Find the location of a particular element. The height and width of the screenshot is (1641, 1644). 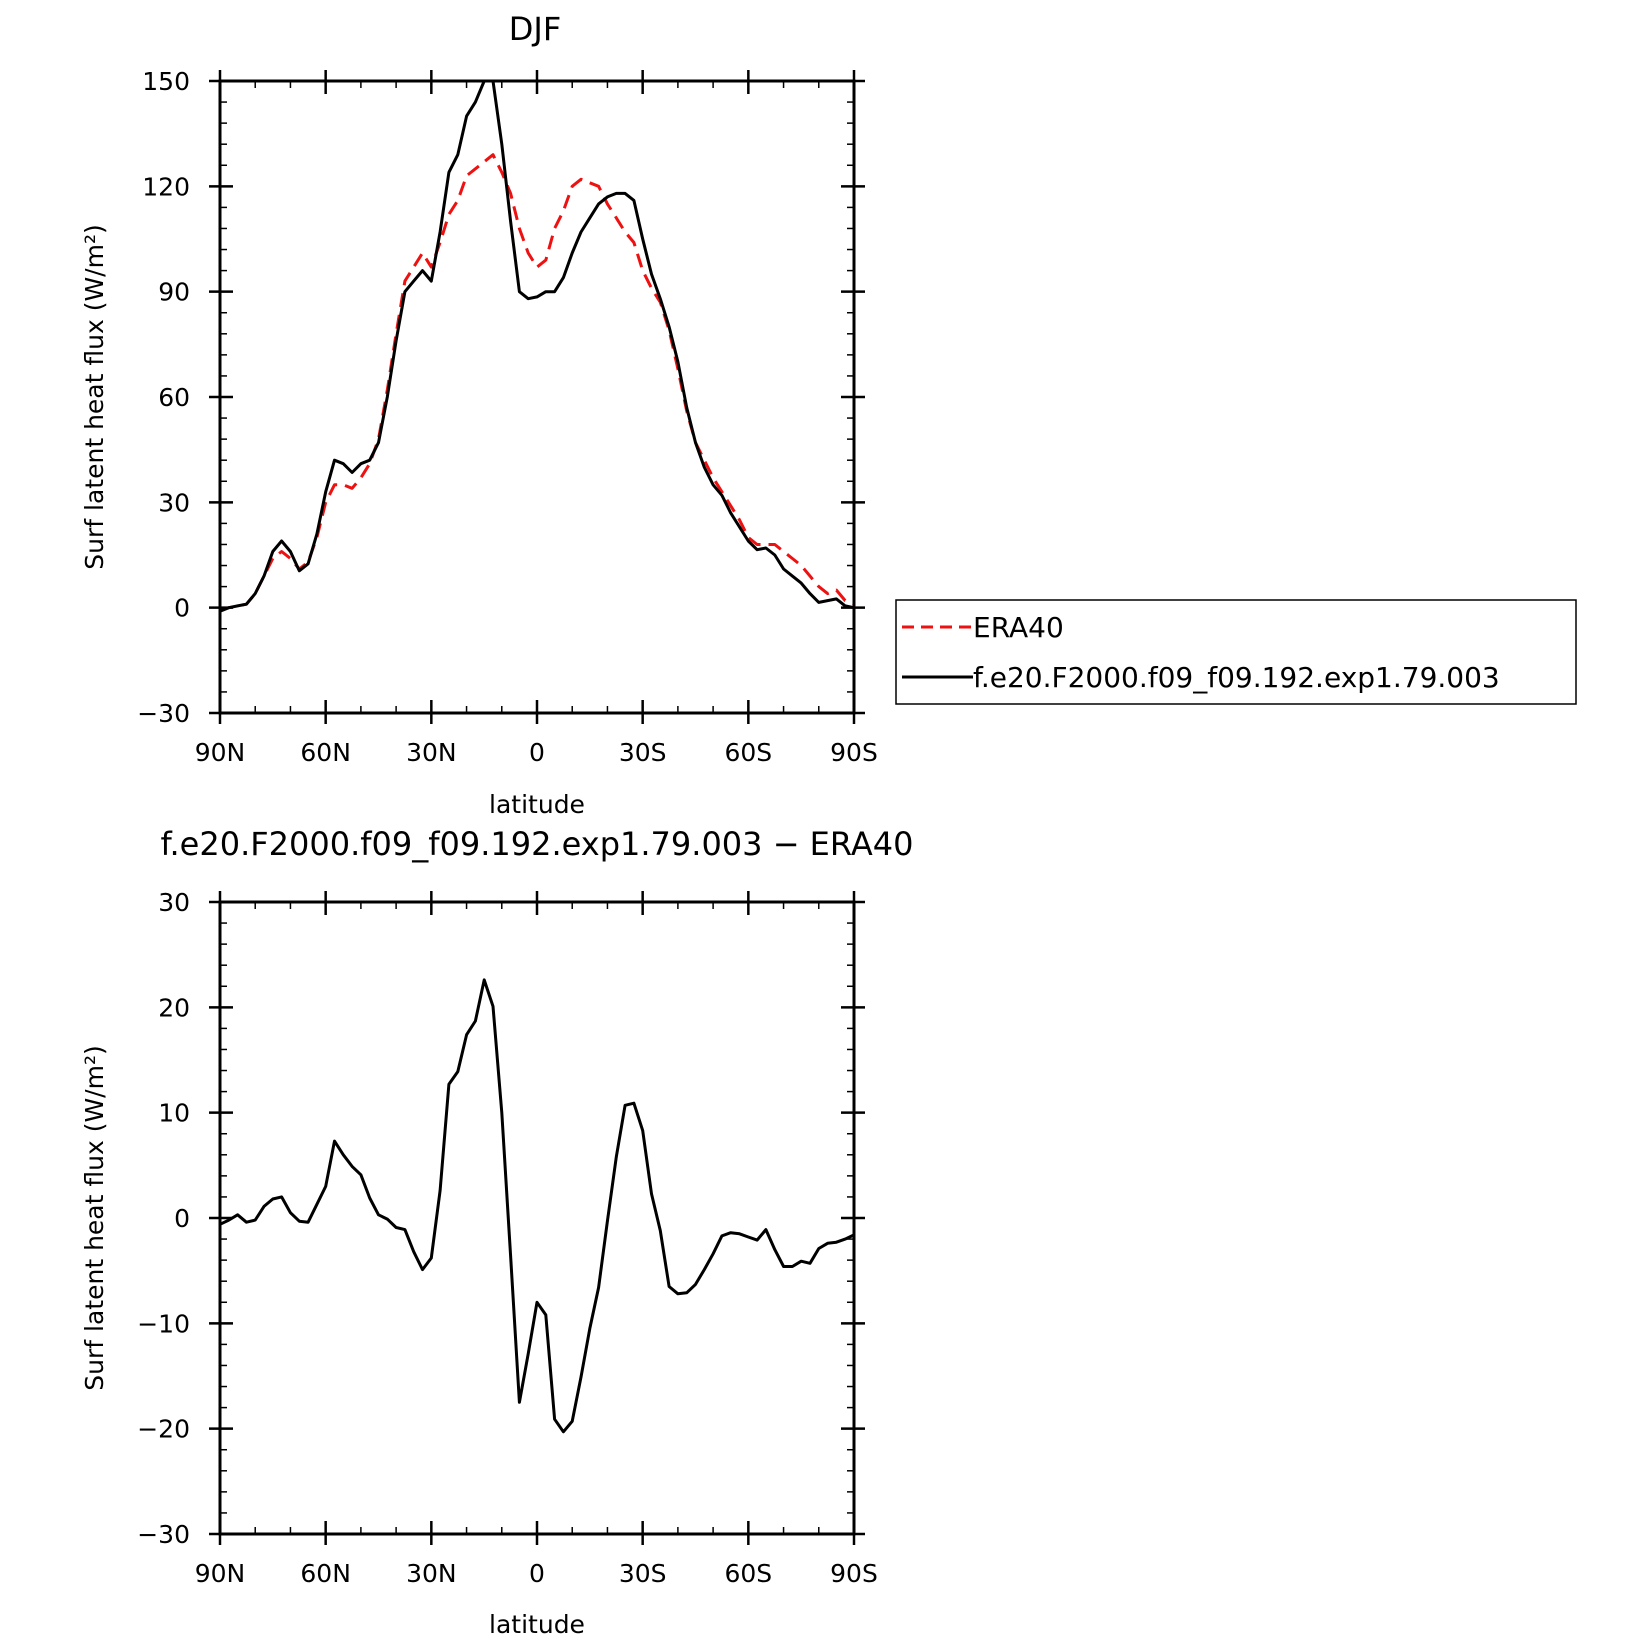

y-tick-label: 20 is located at coordinates (174, 1007).